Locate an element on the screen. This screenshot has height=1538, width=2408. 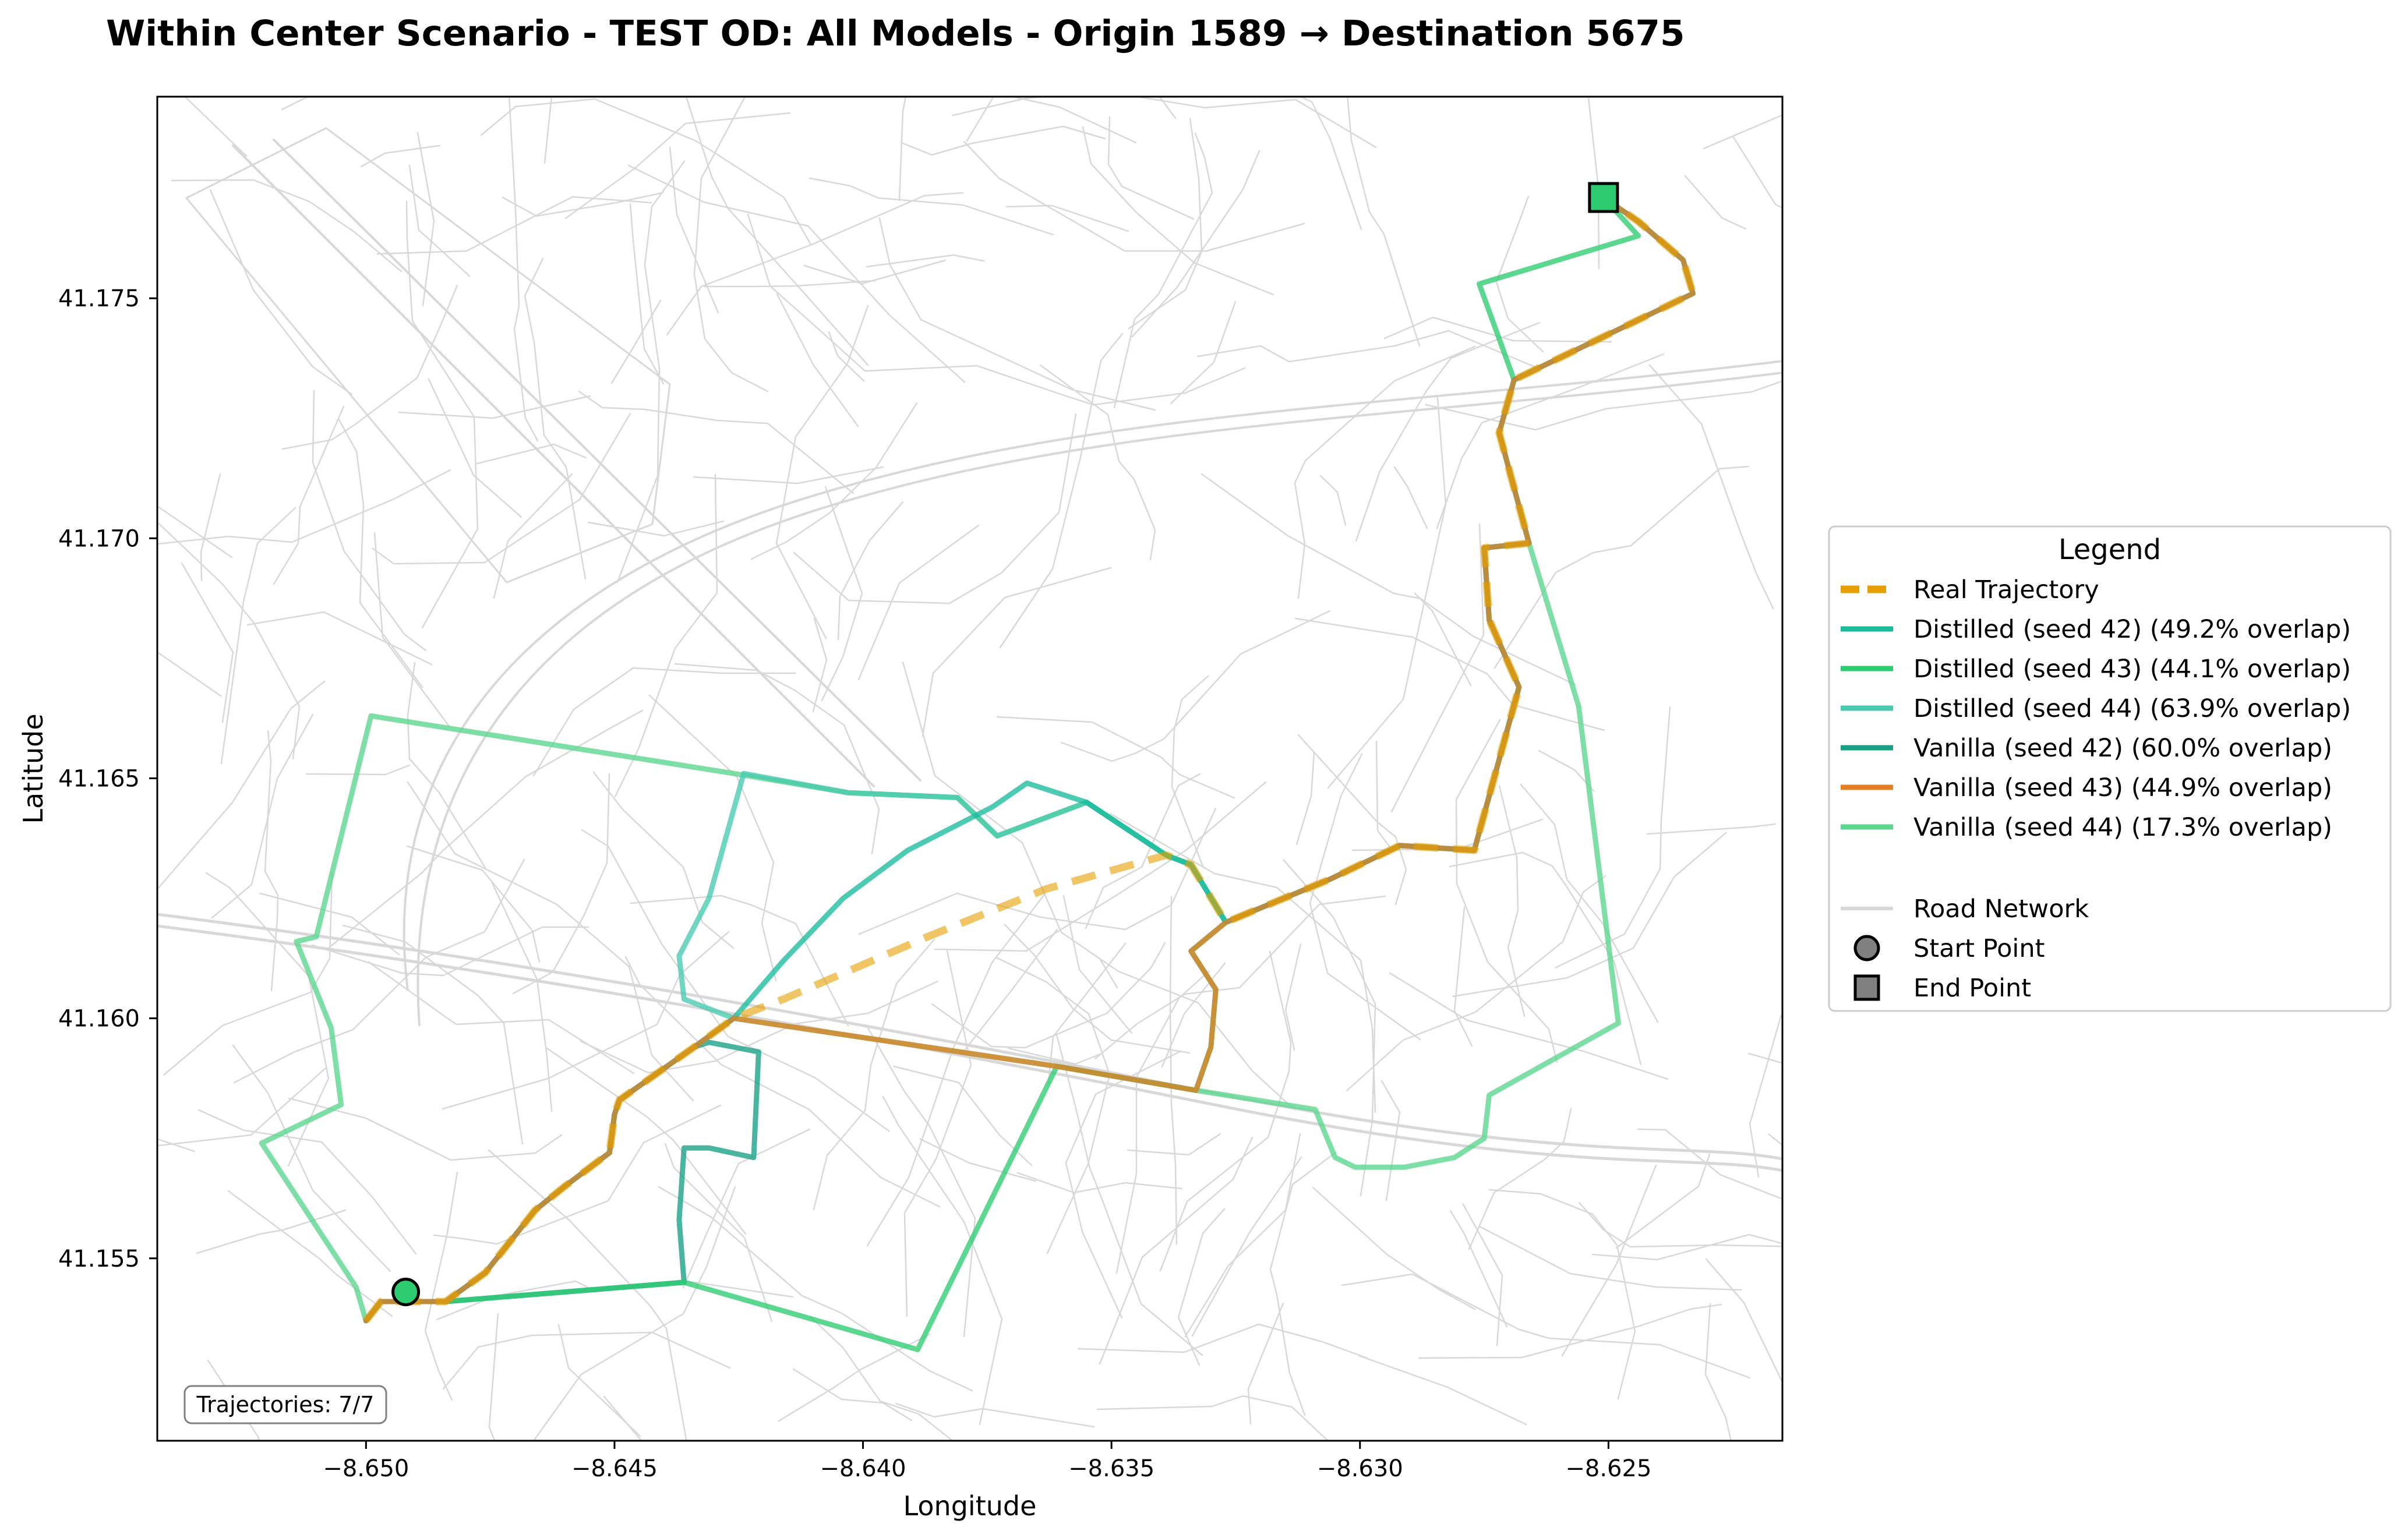
legend-label-1: Distilled (seed 42) (49.2% overlap) is located at coordinates (2132, 629).